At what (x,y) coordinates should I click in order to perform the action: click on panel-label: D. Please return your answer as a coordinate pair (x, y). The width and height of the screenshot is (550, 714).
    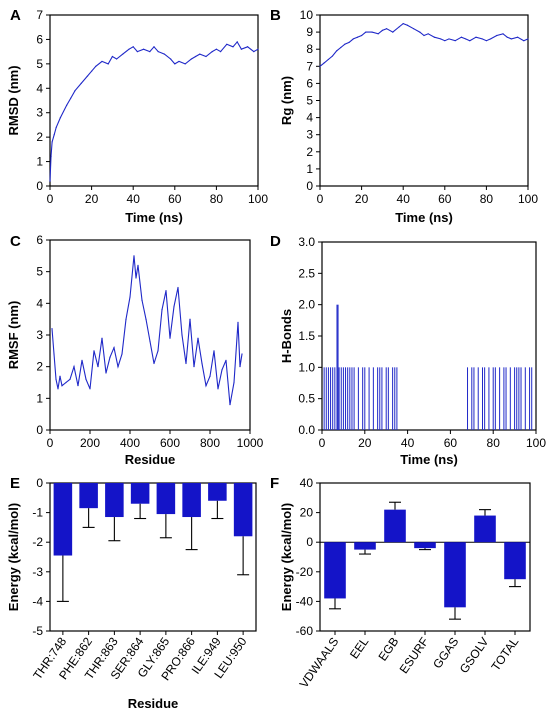
    Looking at the image, I should click on (275, 241).